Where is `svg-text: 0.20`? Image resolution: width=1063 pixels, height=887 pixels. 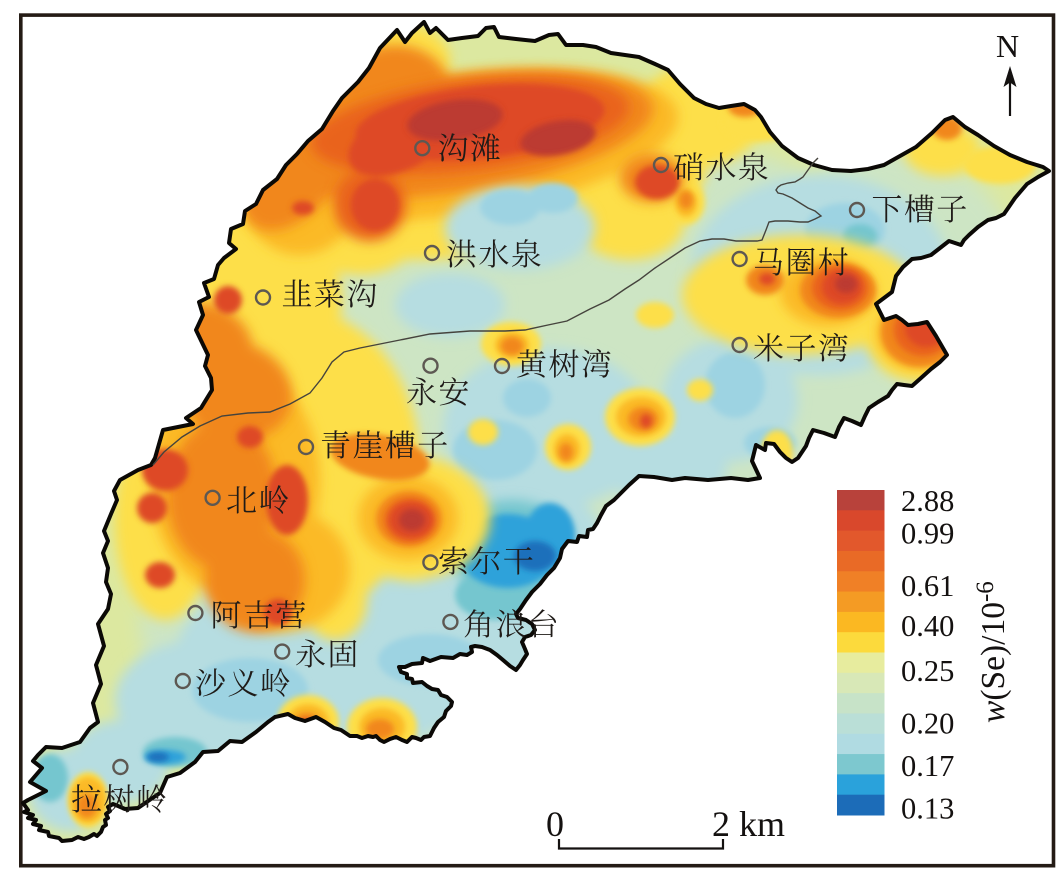 svg-text: 0.20 is located at coordinates (927, 724).